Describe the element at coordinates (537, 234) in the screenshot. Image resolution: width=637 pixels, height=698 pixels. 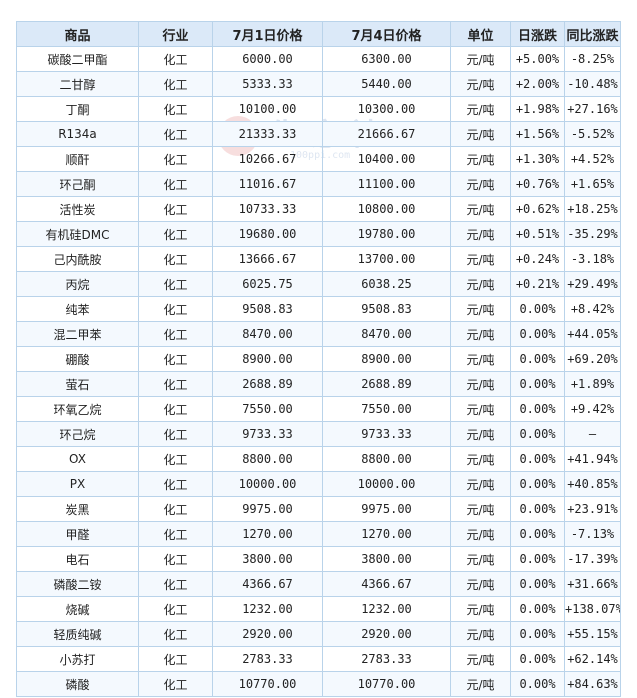
I see `daily-change-cell: +0.51%` at that location.